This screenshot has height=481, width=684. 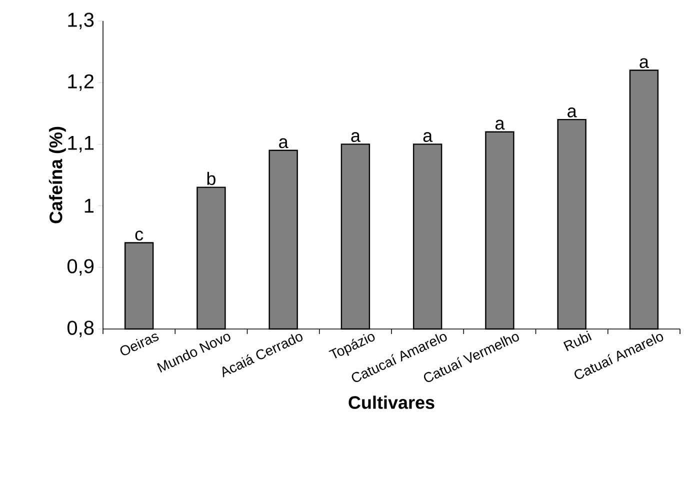 I want to click on y-tick-label: 1,3, so click(x=81, y=21).